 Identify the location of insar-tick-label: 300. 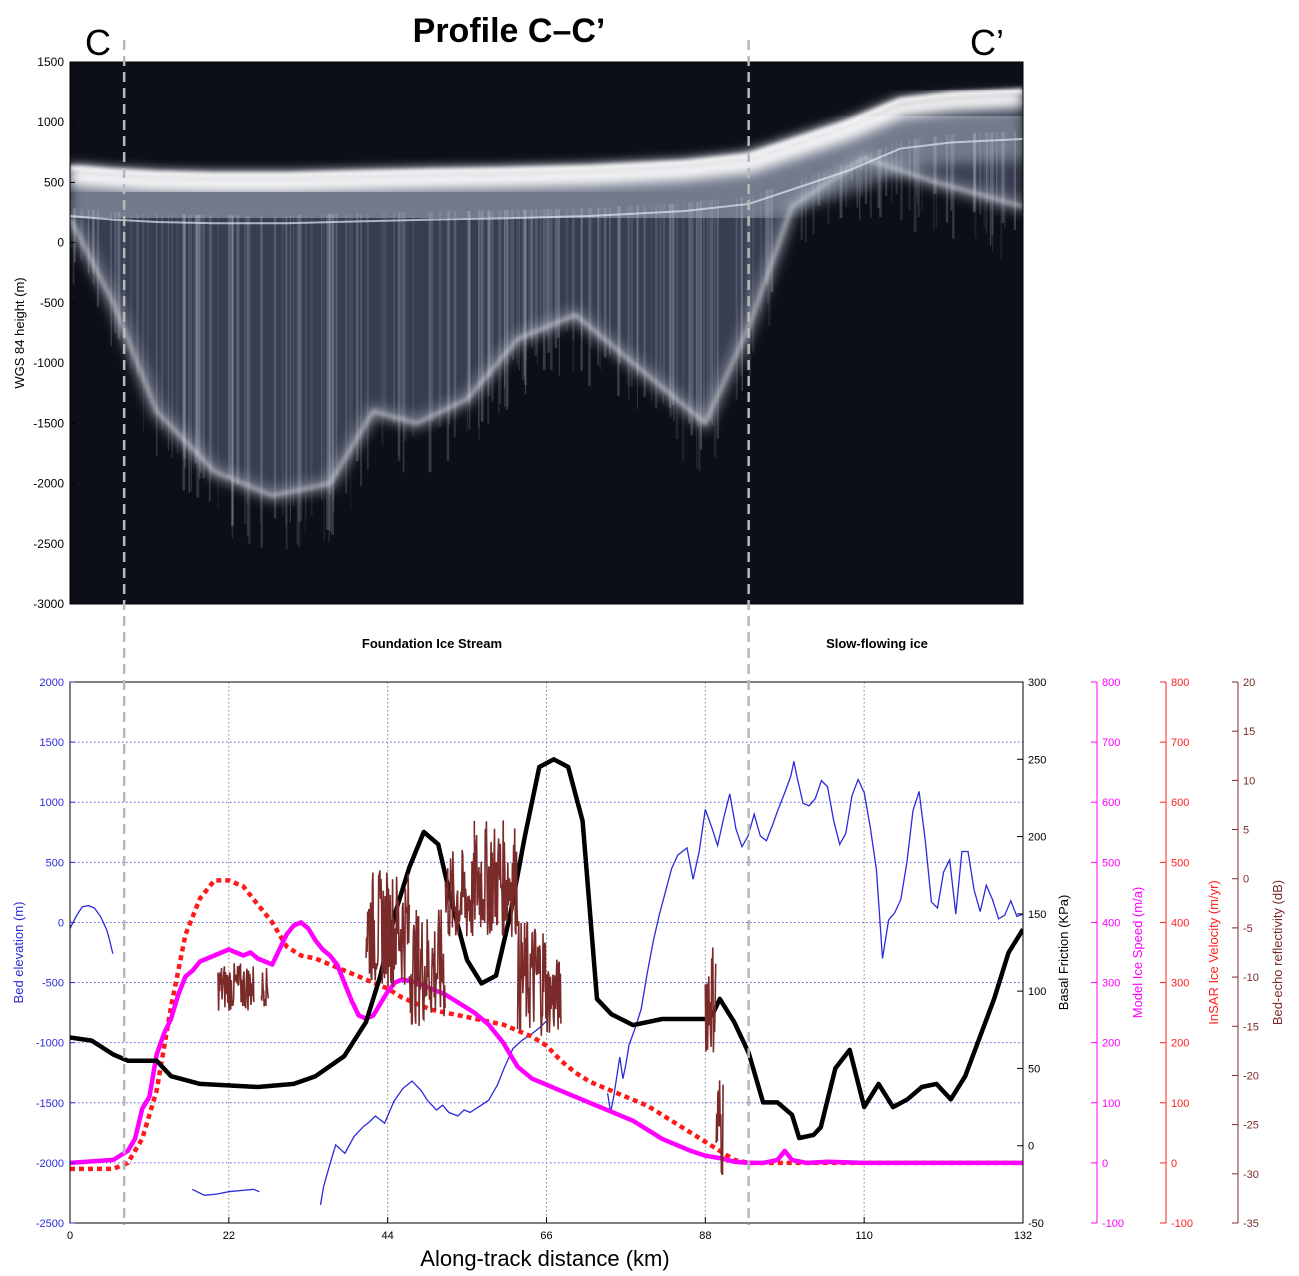
(1180, 984).